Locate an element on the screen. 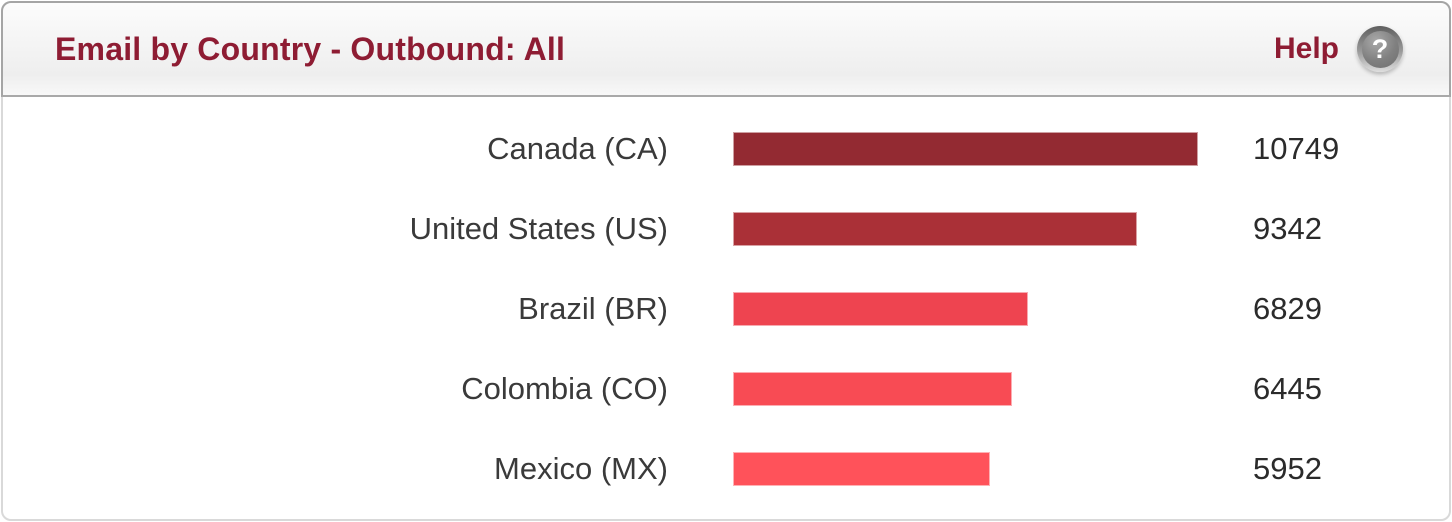 The width and height of the screenshot is (1452, 522). bar-canada is located at coordinates (965, 149).